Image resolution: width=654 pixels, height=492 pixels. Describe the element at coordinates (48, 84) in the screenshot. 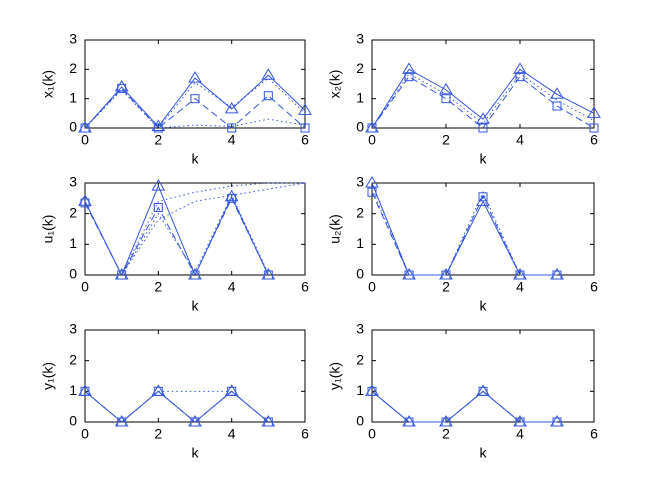

I see `y-axis-label: x₁(k)` at that location.